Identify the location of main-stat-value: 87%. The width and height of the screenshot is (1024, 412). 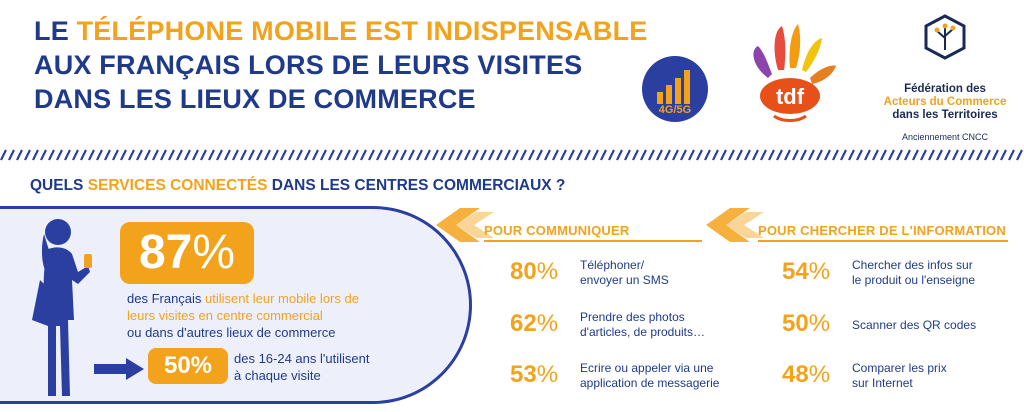
(187, 253).